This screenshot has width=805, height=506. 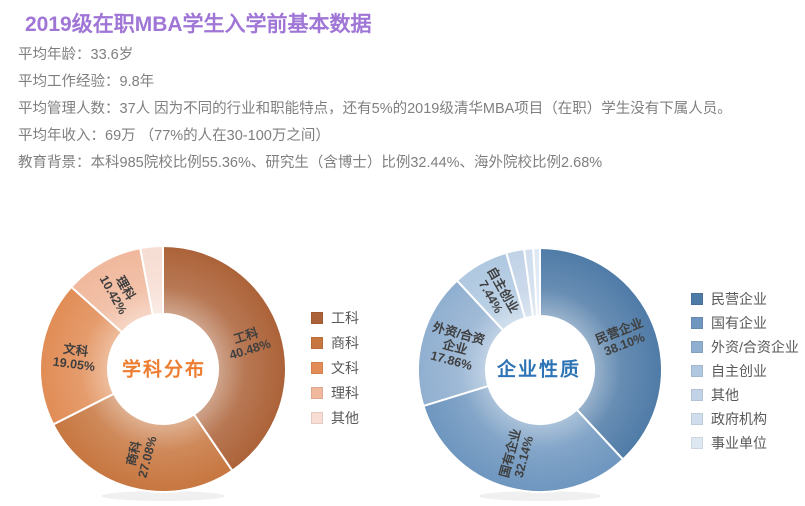 I want to click on legend-label: 民营企业, so click(x=739, y=299).